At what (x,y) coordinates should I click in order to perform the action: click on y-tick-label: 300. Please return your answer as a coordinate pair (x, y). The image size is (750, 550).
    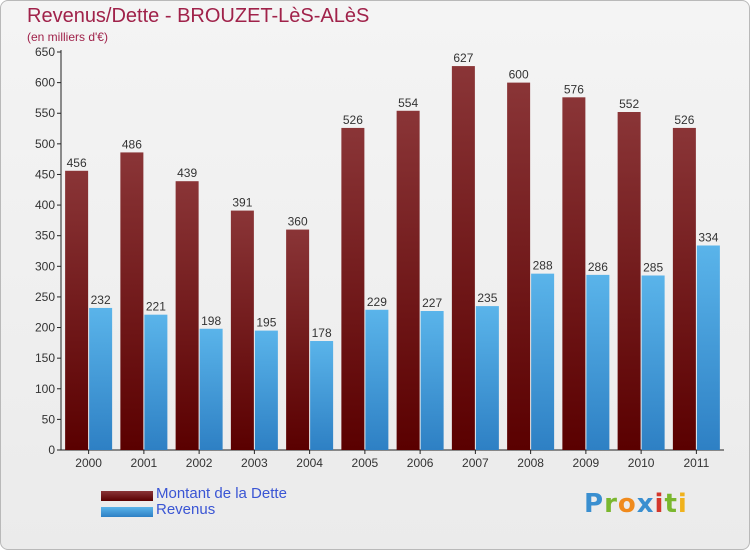
    Looking at the image, I should click on (45, 266).